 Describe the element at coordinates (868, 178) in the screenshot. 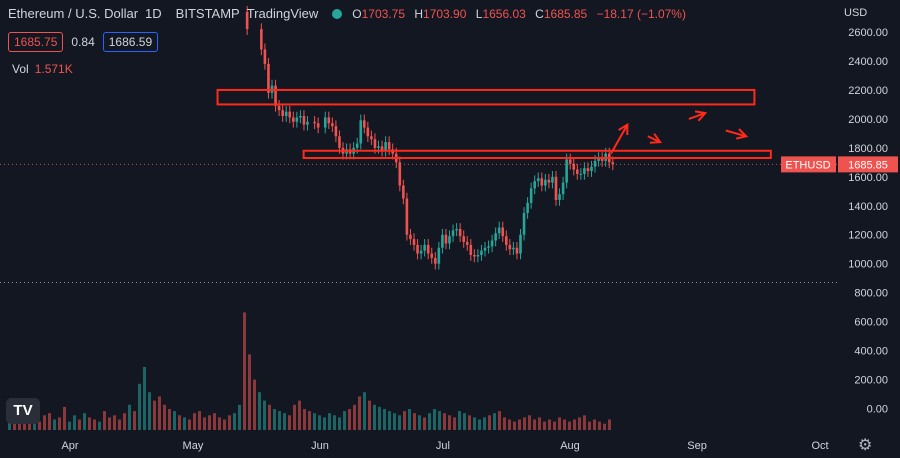

I see `price-tick-label: 1600.00` at that location.